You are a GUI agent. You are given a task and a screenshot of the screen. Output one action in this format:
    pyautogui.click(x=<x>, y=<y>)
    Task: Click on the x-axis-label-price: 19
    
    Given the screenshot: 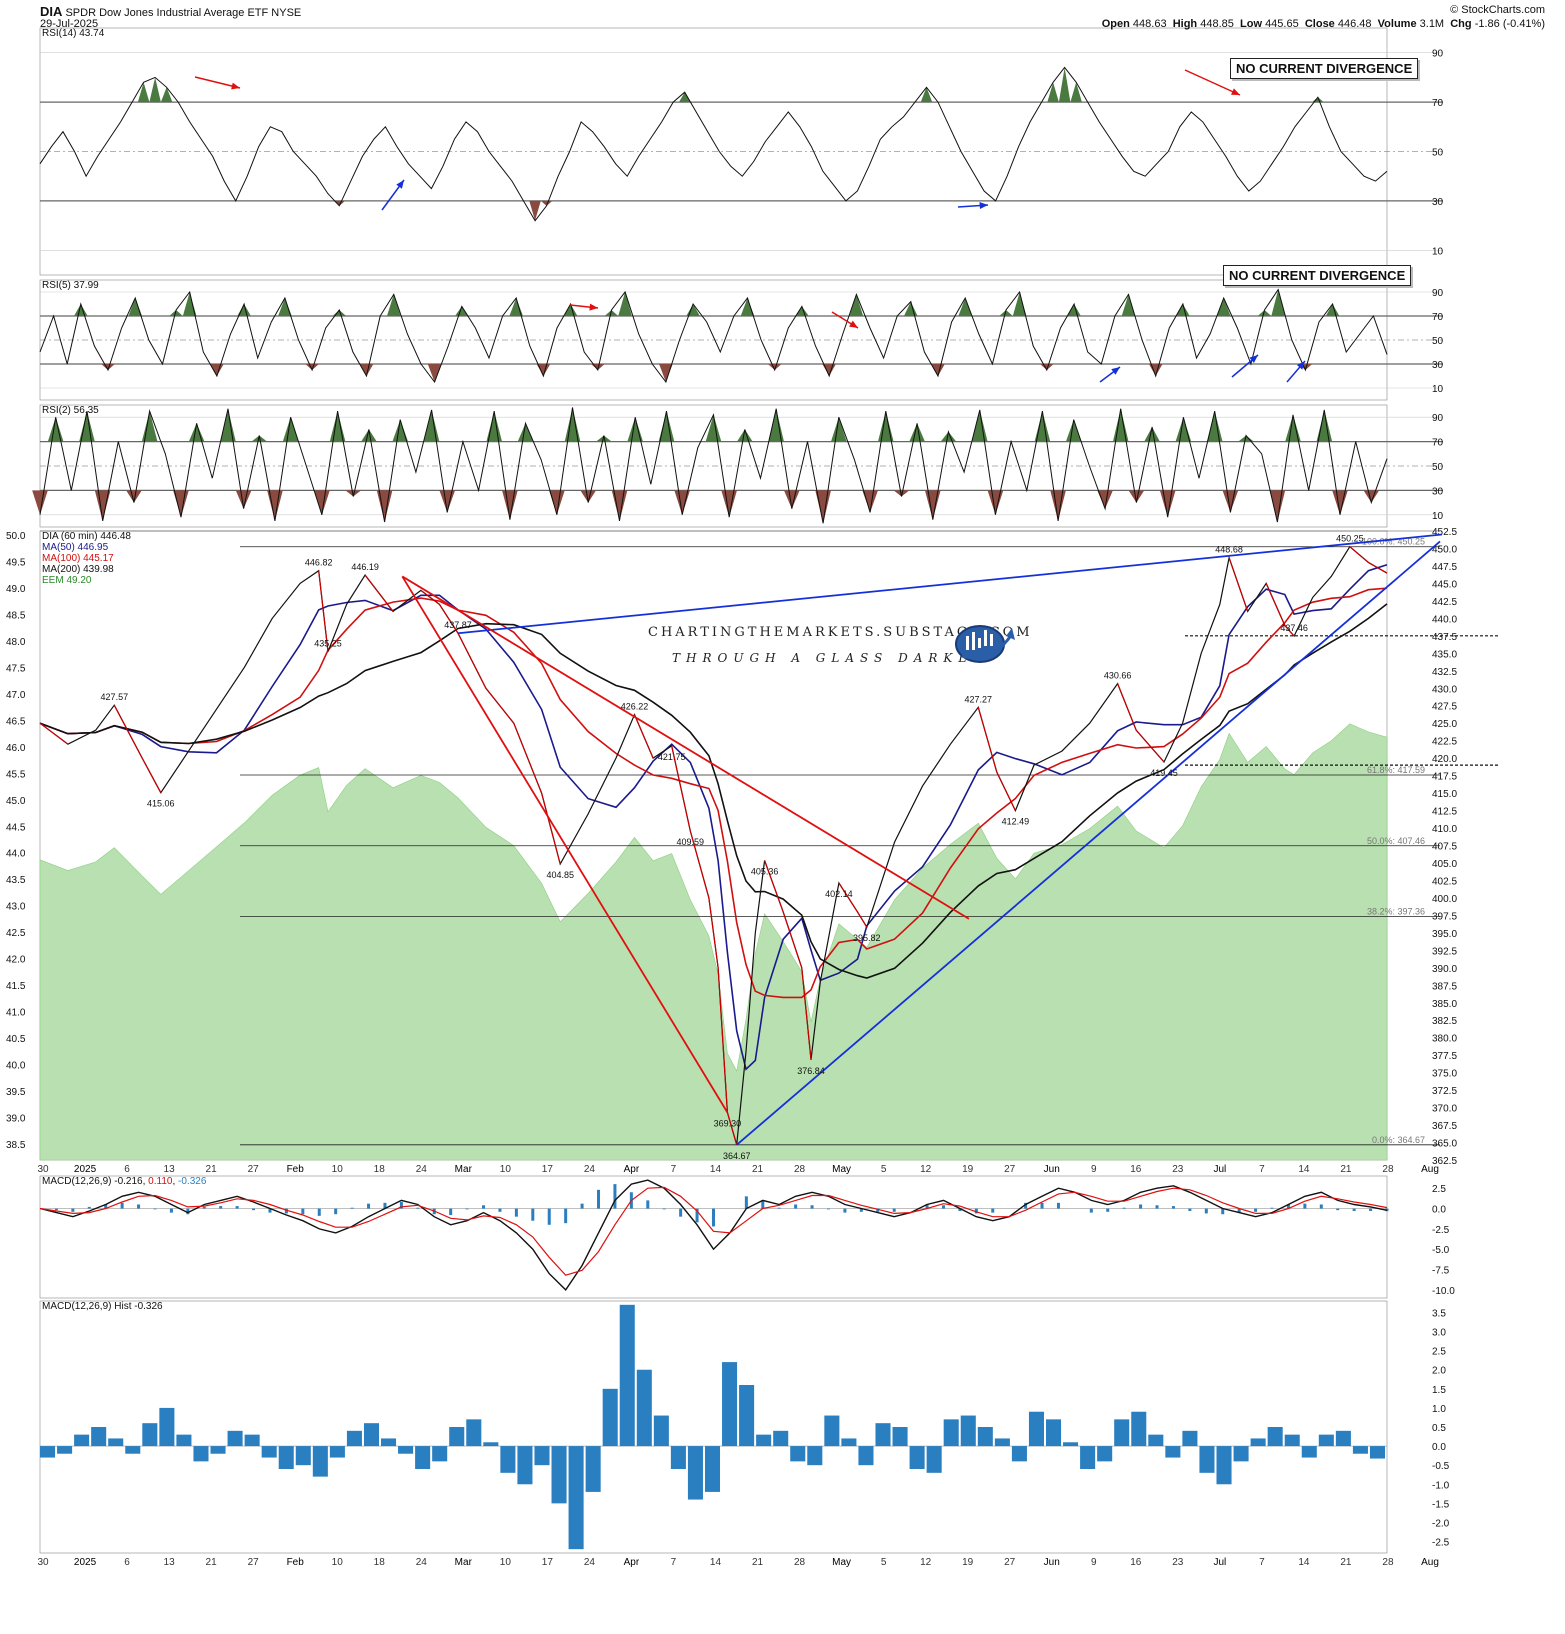 What is the action you would take?
    pyautogui.click(x=968, y=1169)
    